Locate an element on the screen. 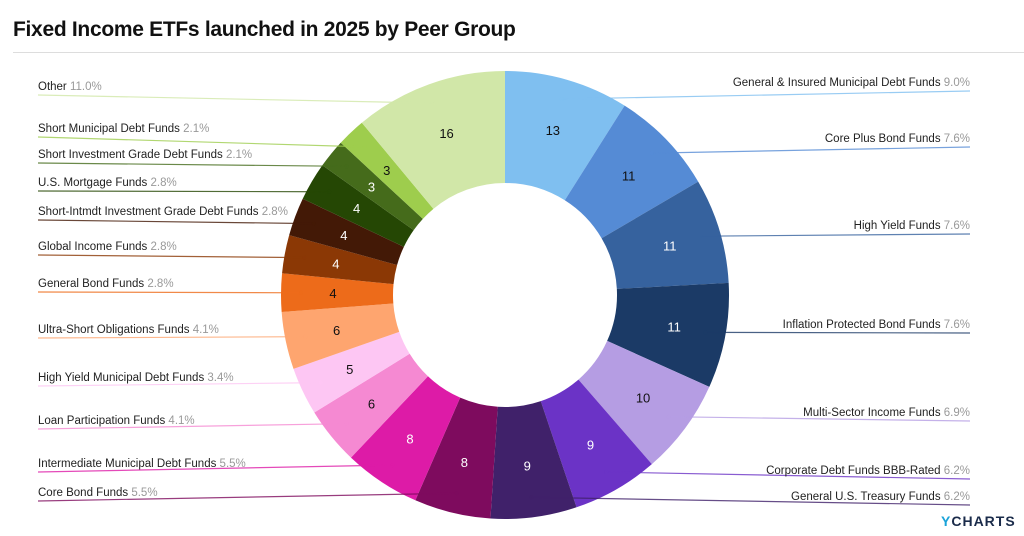 The image size is (1024, 536). legend-label: Global Income Funds 2.8% is located at coordinates (107, 247).